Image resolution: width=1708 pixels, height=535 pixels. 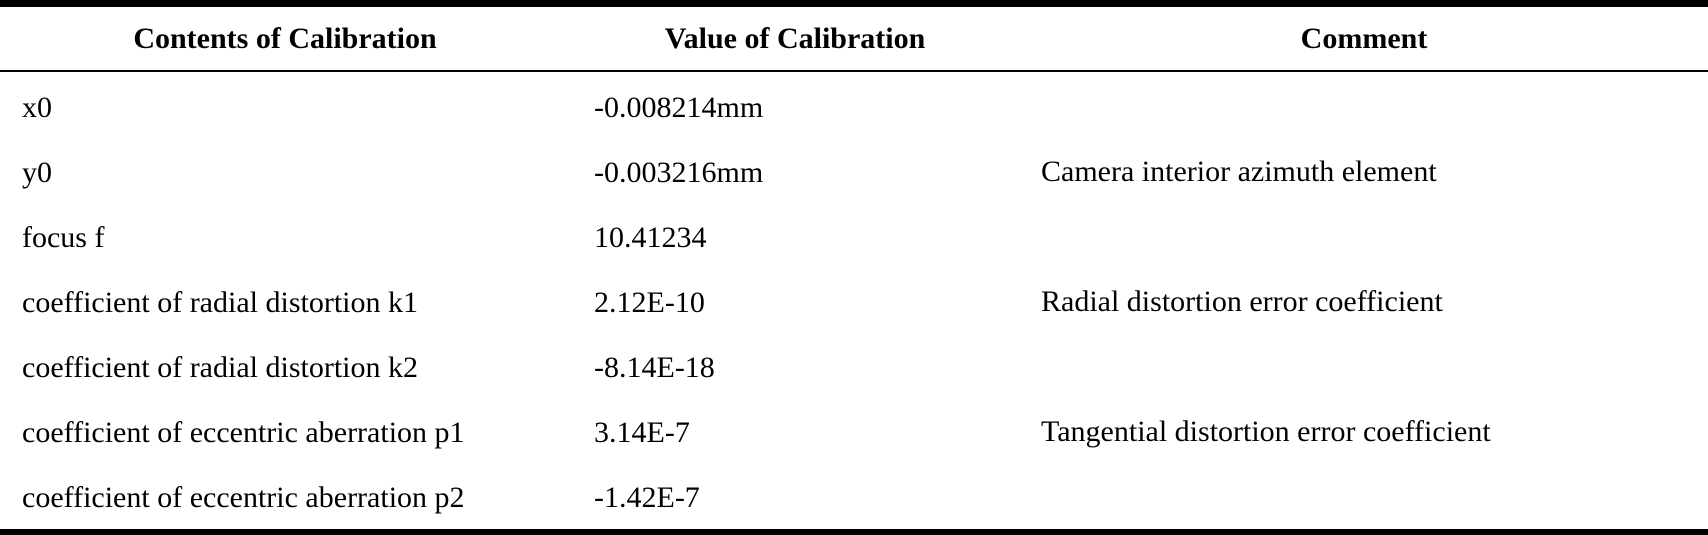 What do you see at coordinates (649, 302) in the screenshot?
I see `row-value-cell: 2.12E-10` at bounding box center [649, 302].